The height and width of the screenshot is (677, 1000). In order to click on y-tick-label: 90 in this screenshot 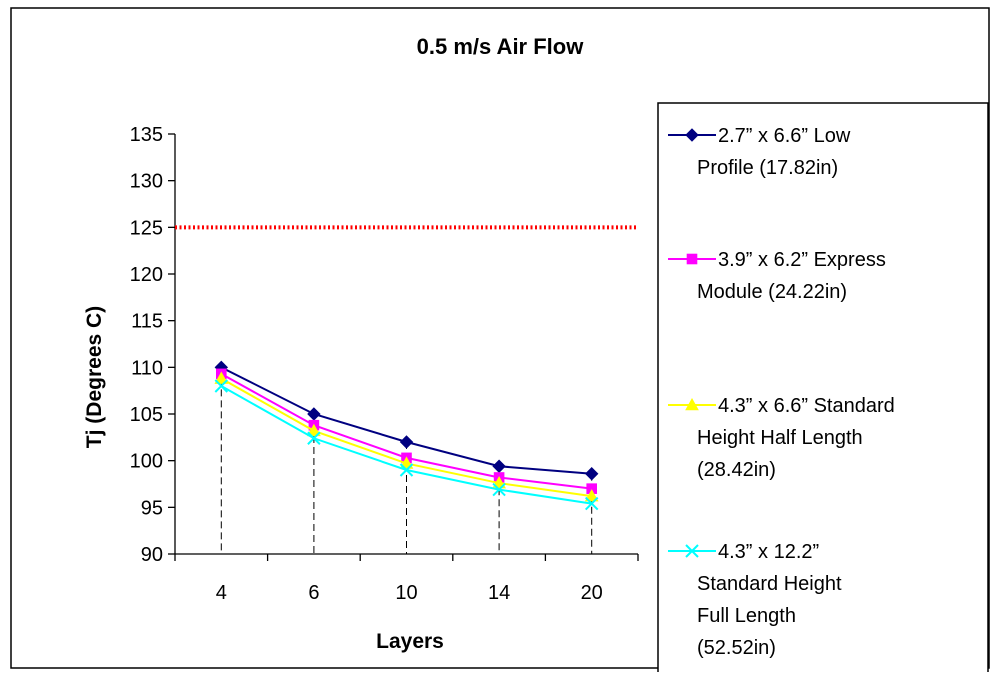, I will do `click(152, 555)`.